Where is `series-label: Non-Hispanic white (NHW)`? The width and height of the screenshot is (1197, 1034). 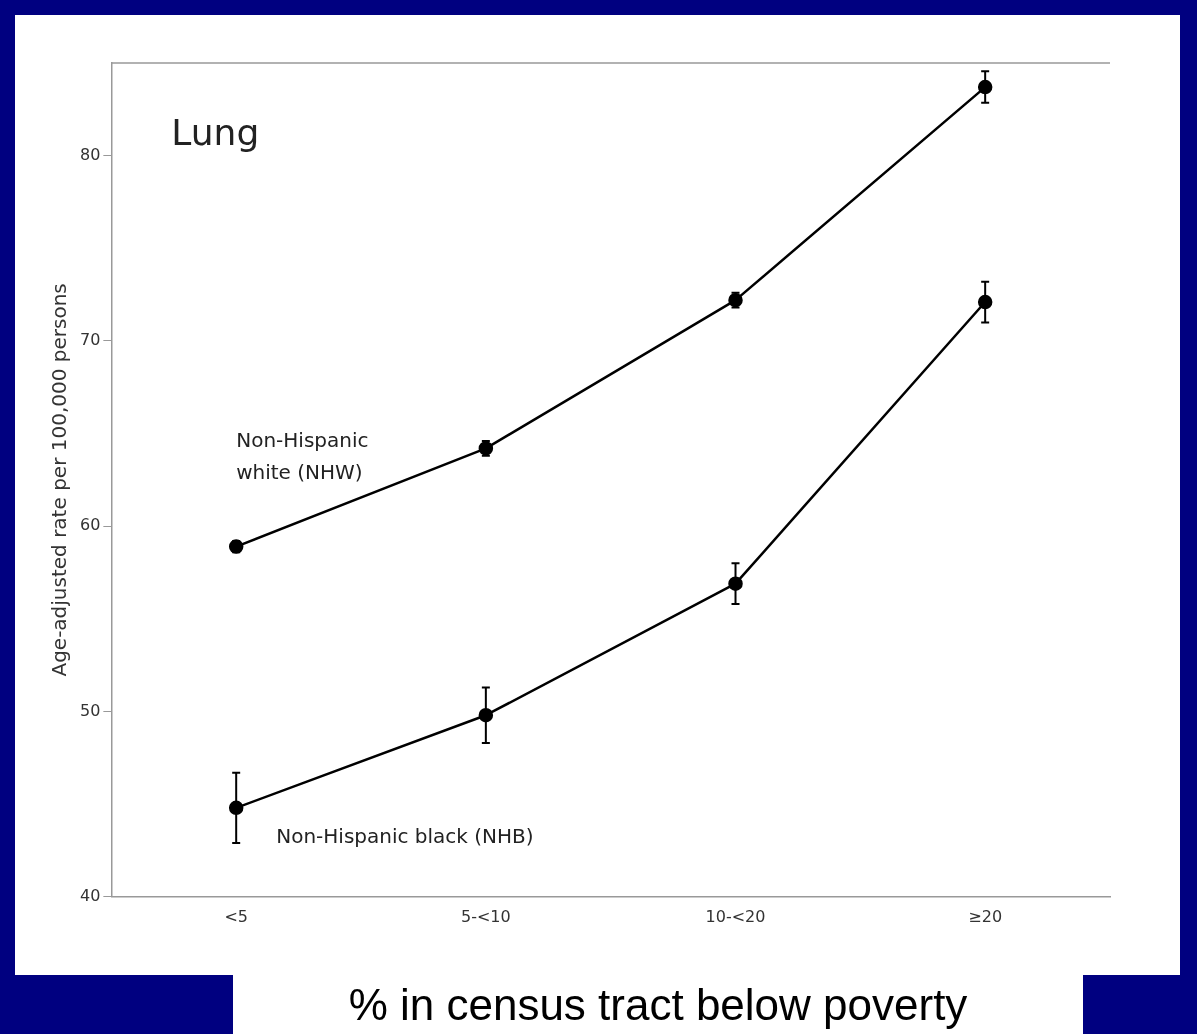 series-label: Non-Hispanic white (NHW) is located at coordinates (302, 455).